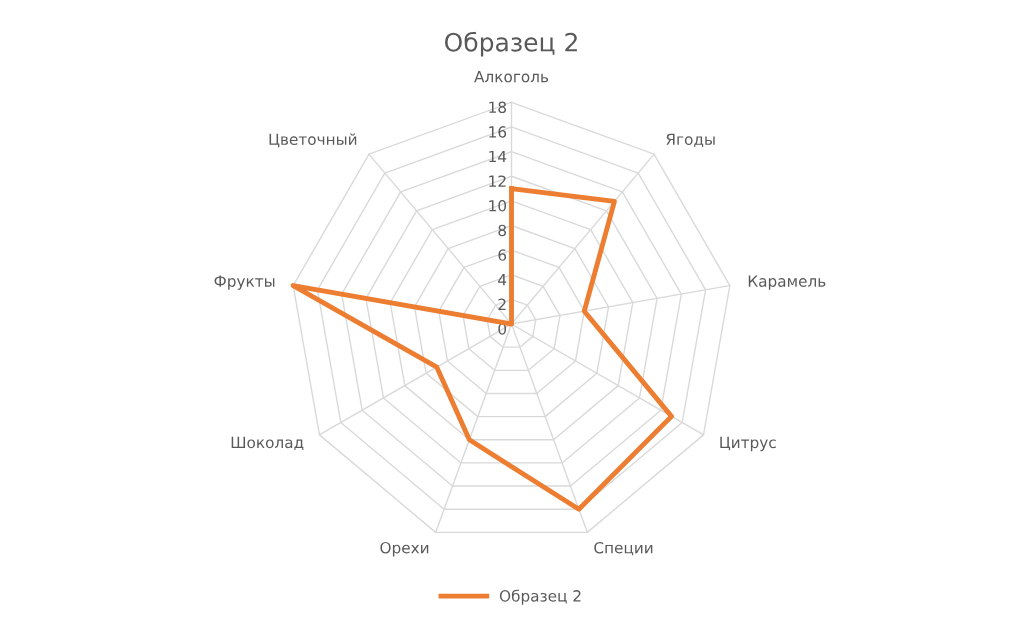 The image size is (1023, 631). I want to click on legend-label: Образец 2, so click(540, 597).